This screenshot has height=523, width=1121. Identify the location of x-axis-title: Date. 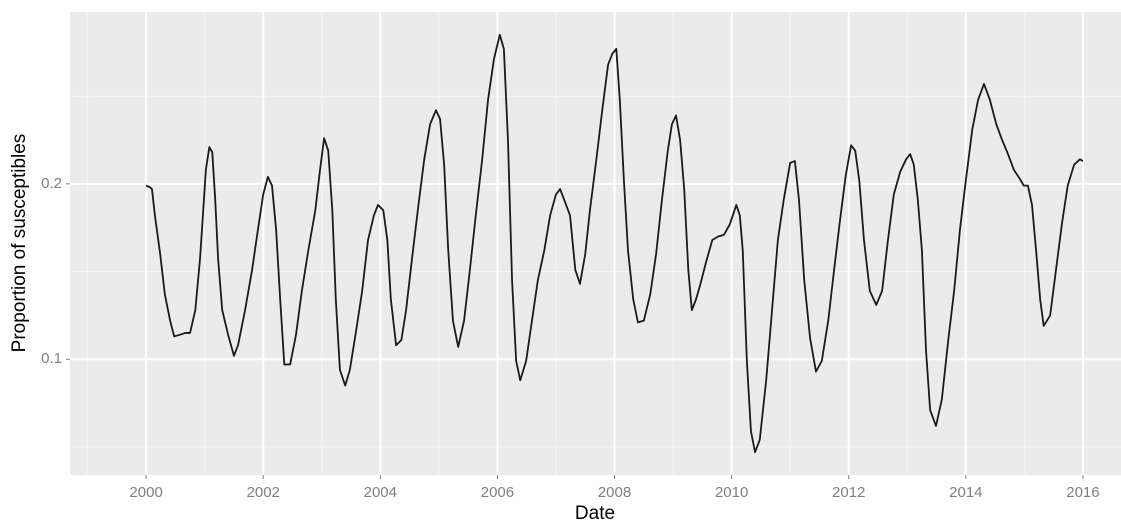
(595, 513).